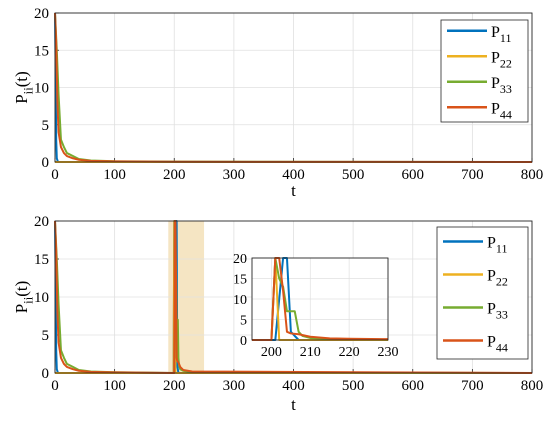 The width and height of the screenshot is (550, 424). What do you see at coordinates (497, 311) in the screenshot?
I see `bottom-legend-label: P33` at bounding box center [497, 311].